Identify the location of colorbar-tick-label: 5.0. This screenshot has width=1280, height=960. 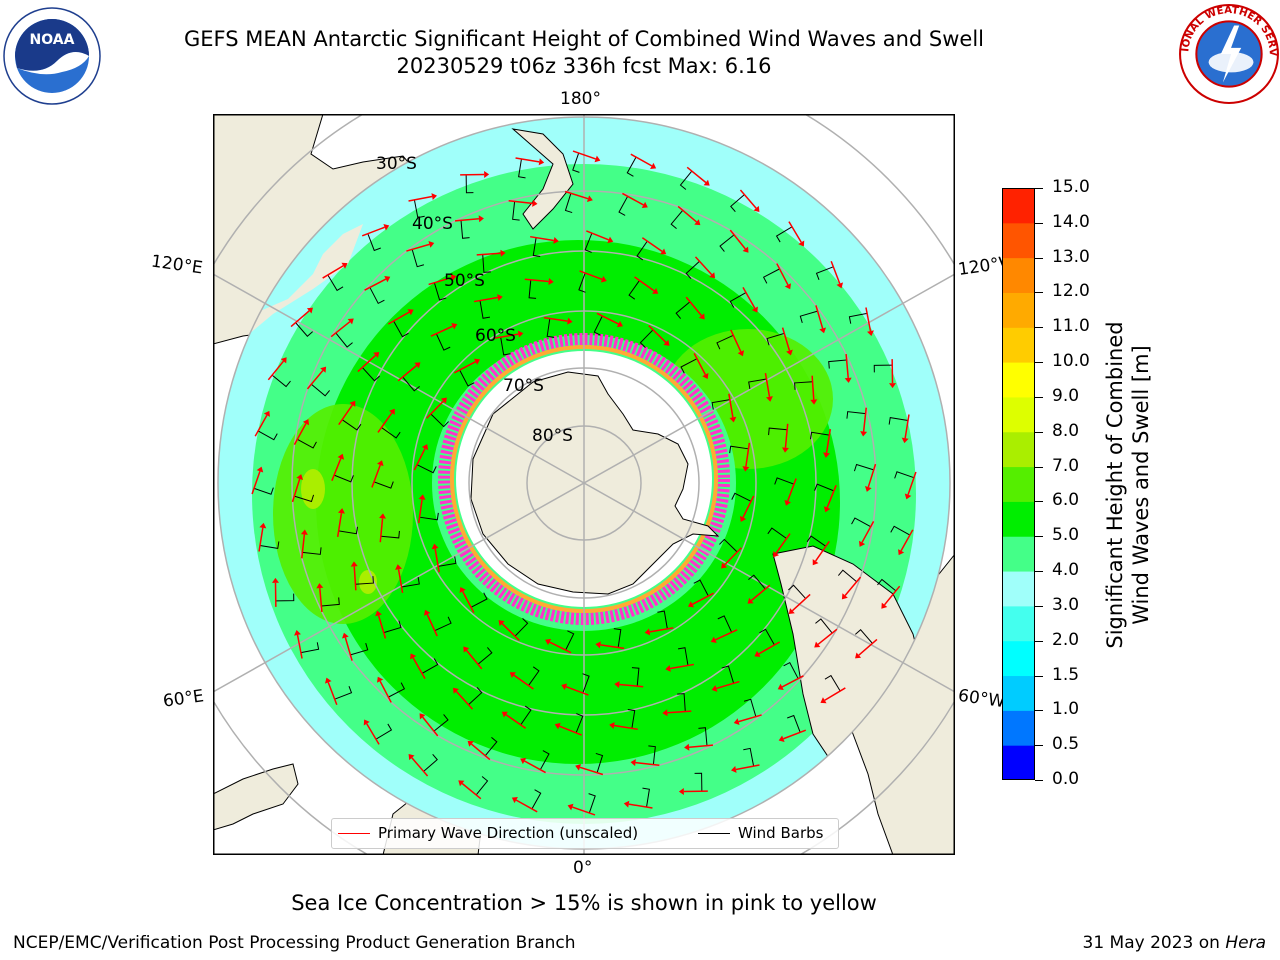
(1066, 535).